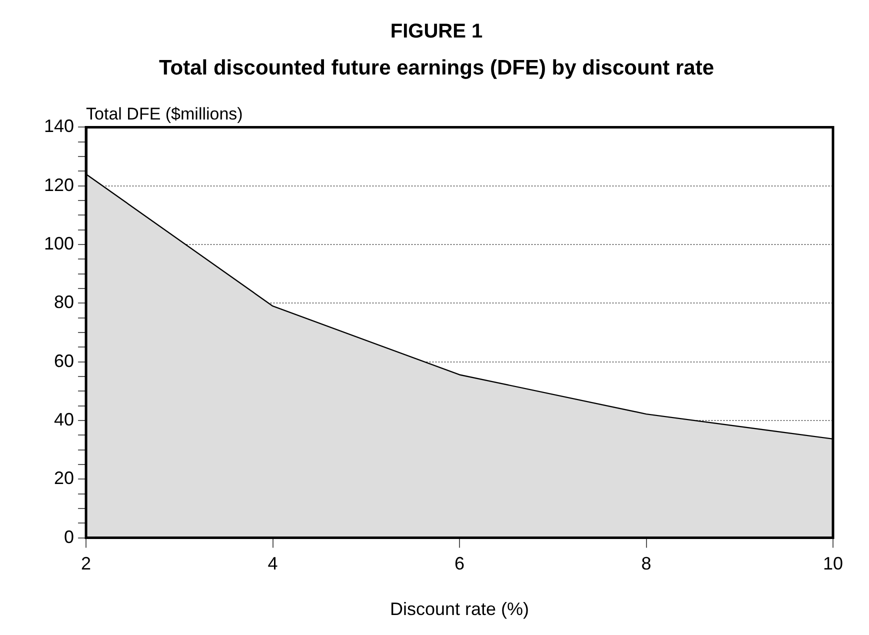 Image resolution: width=869 pixels, height=635 pixels. What do you see at coordinates (86, 564) in the screenshot?
I see `x-tick-label: 2` at bounding box center [86, 564].